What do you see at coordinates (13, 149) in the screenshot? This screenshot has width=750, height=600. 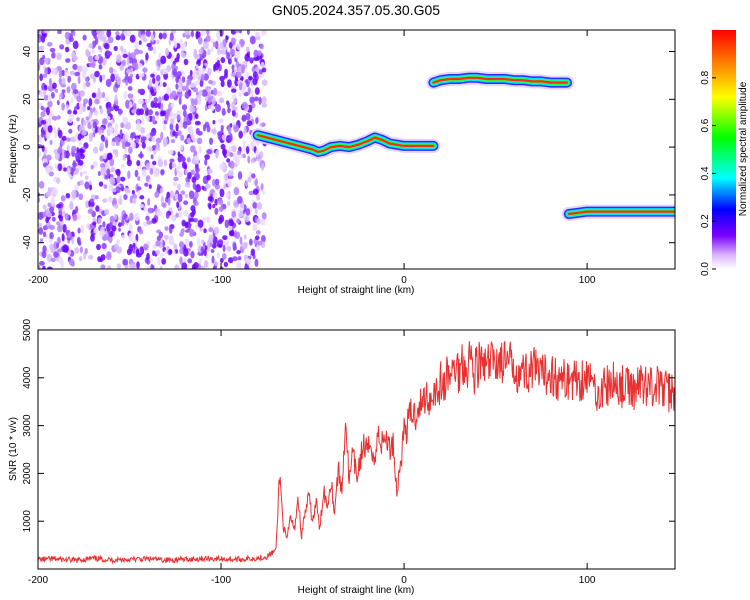 I see `spectrogram-ylabel: Frequency (Hz)` at bounding box center [13, 149].